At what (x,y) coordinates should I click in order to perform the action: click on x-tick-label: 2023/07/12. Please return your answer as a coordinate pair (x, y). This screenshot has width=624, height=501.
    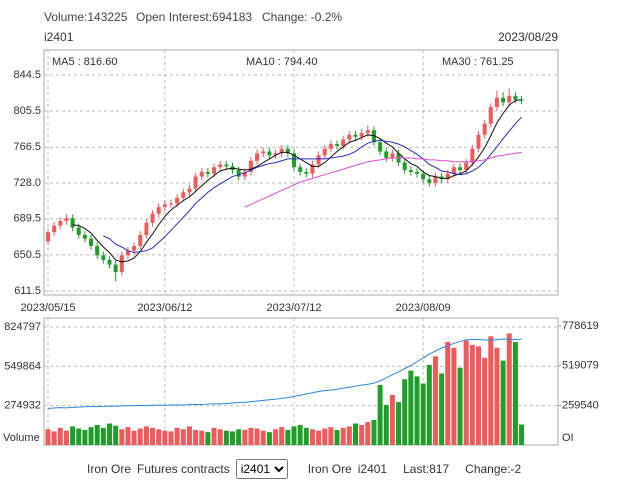
    Looking at the image, I should click on (293, 308).